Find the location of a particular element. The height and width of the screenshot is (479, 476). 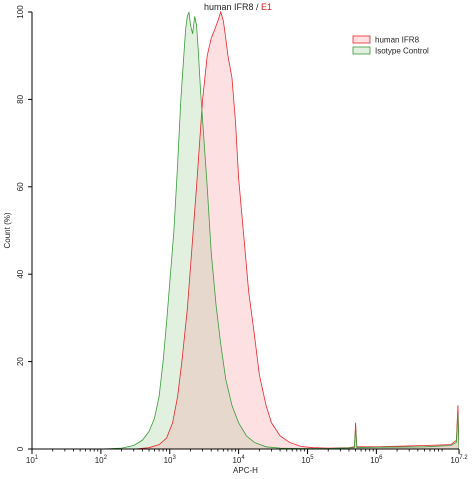

y-tick-label: 60 is located at coordinates (20, 186).